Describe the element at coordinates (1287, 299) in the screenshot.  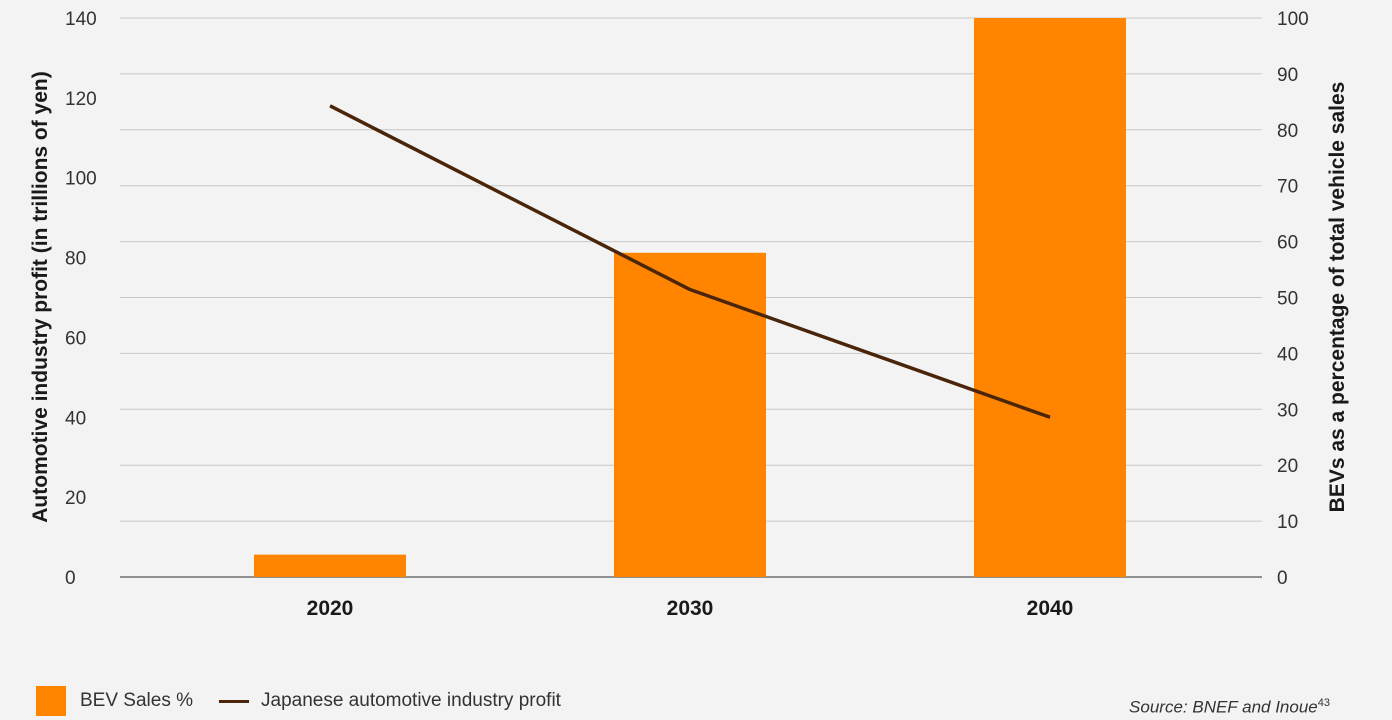
I see `right-tick-label: 50` at that location.